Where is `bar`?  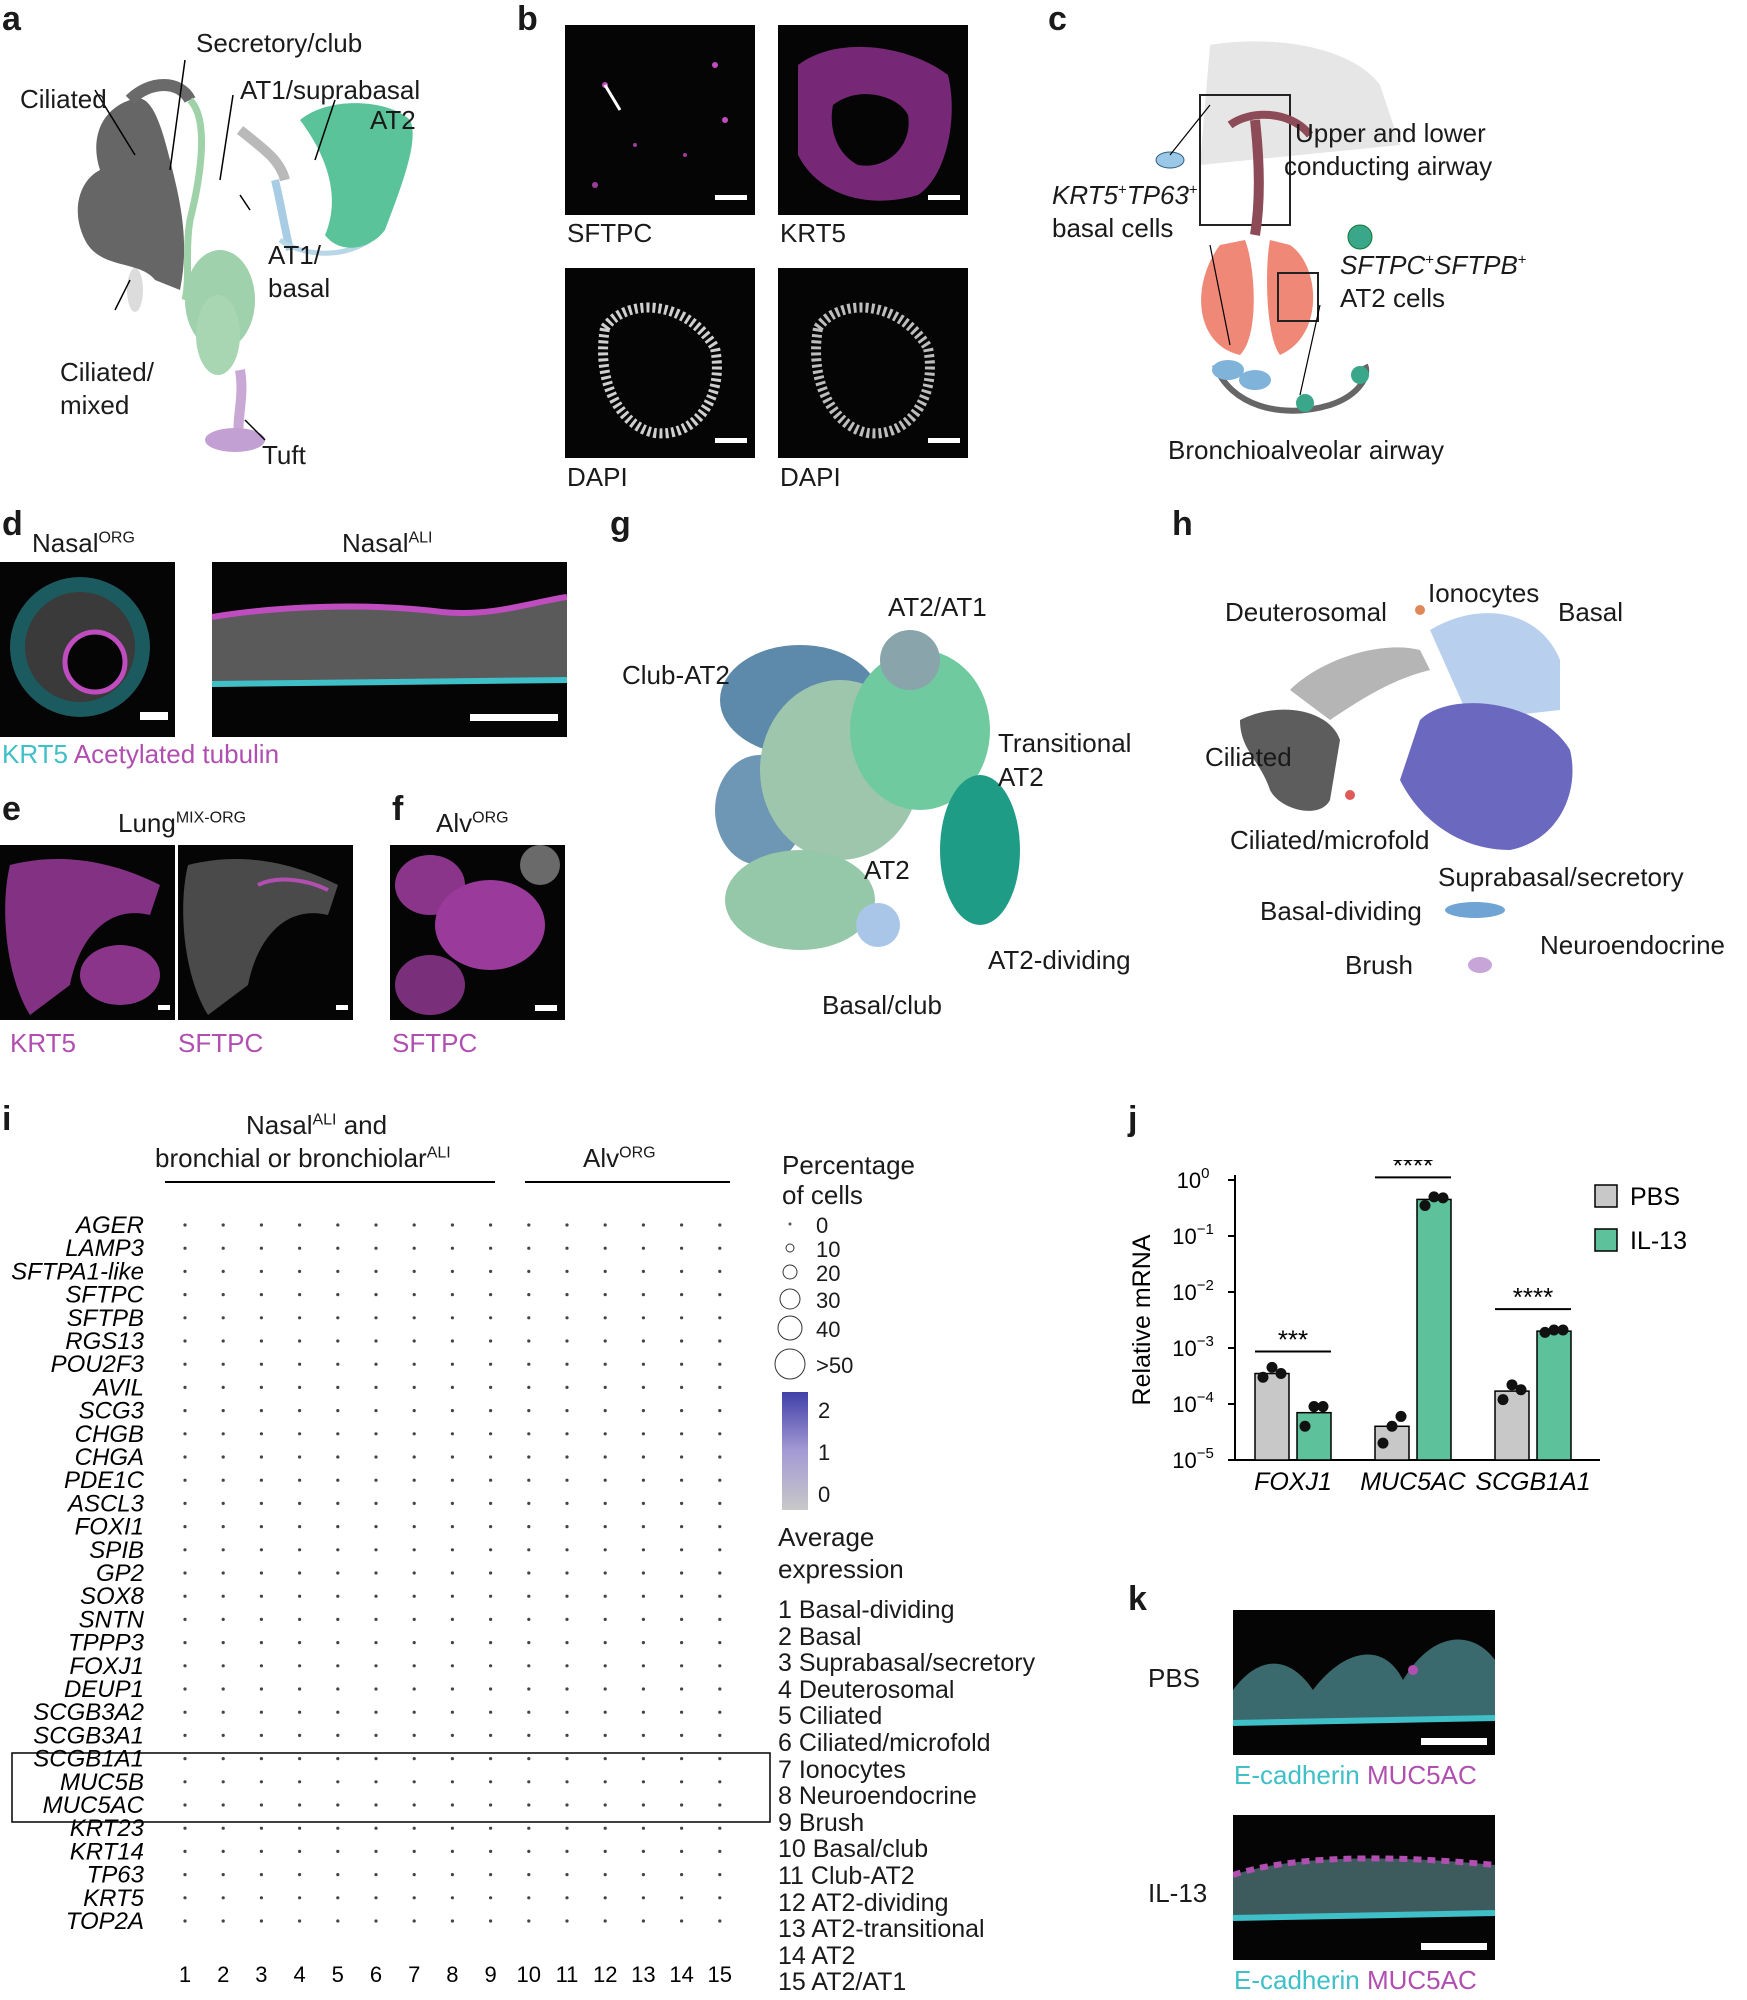 bar is located at coordinates (1554, 1395).